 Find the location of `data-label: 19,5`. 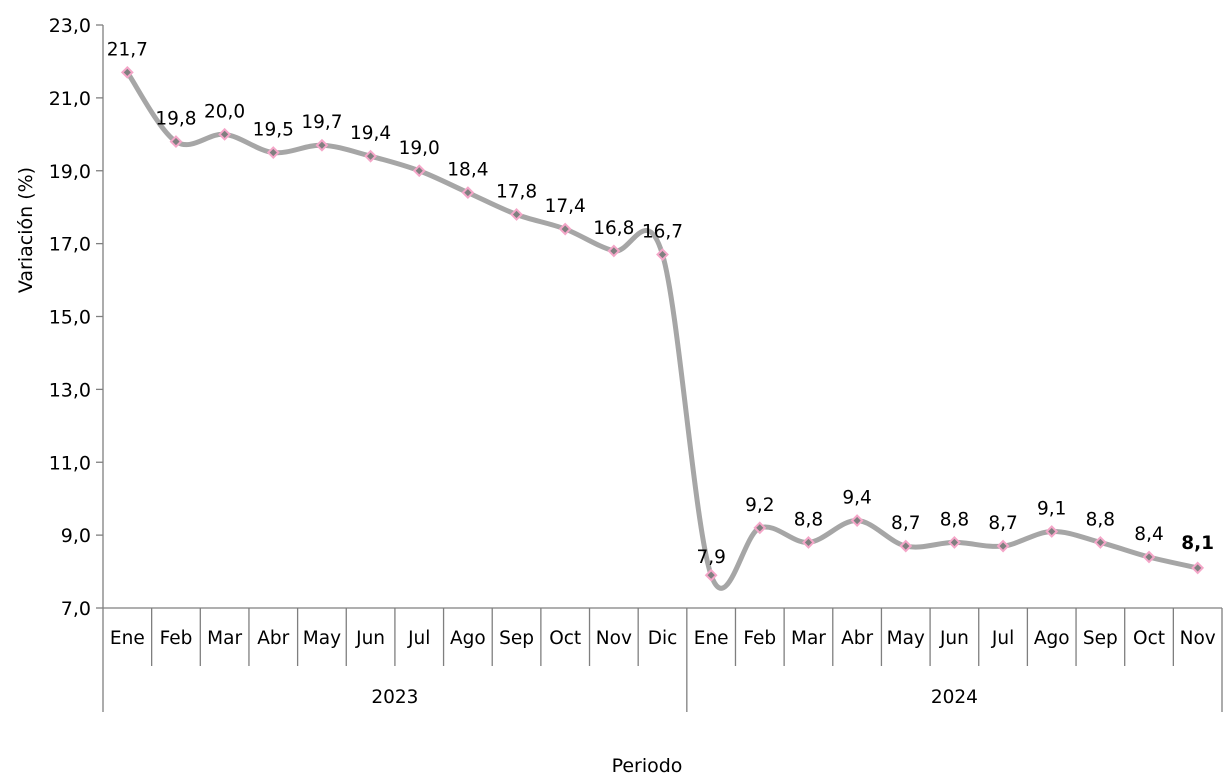

data-label: 19,5 is located at coordinates (273, 130).